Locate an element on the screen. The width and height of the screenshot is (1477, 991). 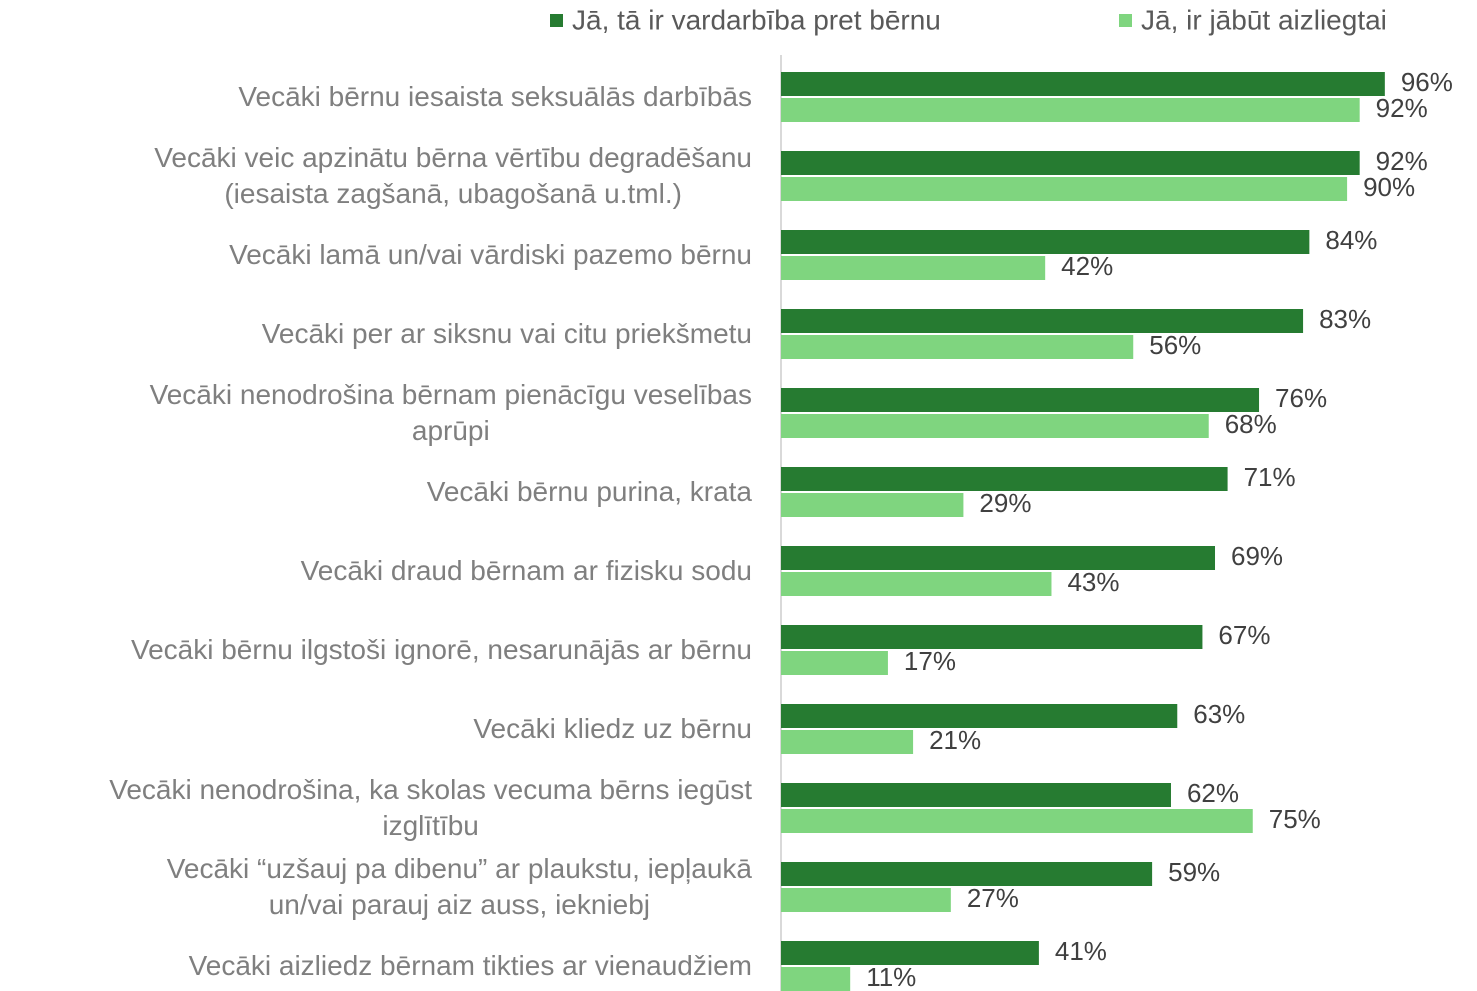
legend-label: Jā, ir jābūt aizliegtai is located at coordinates (1264, 19).